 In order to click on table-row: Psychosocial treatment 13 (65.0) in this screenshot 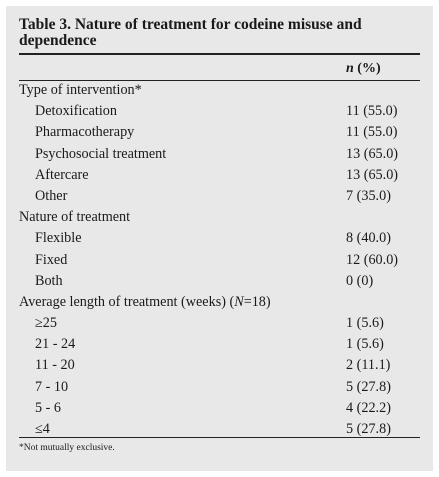, I will do `click(219, 154)`.